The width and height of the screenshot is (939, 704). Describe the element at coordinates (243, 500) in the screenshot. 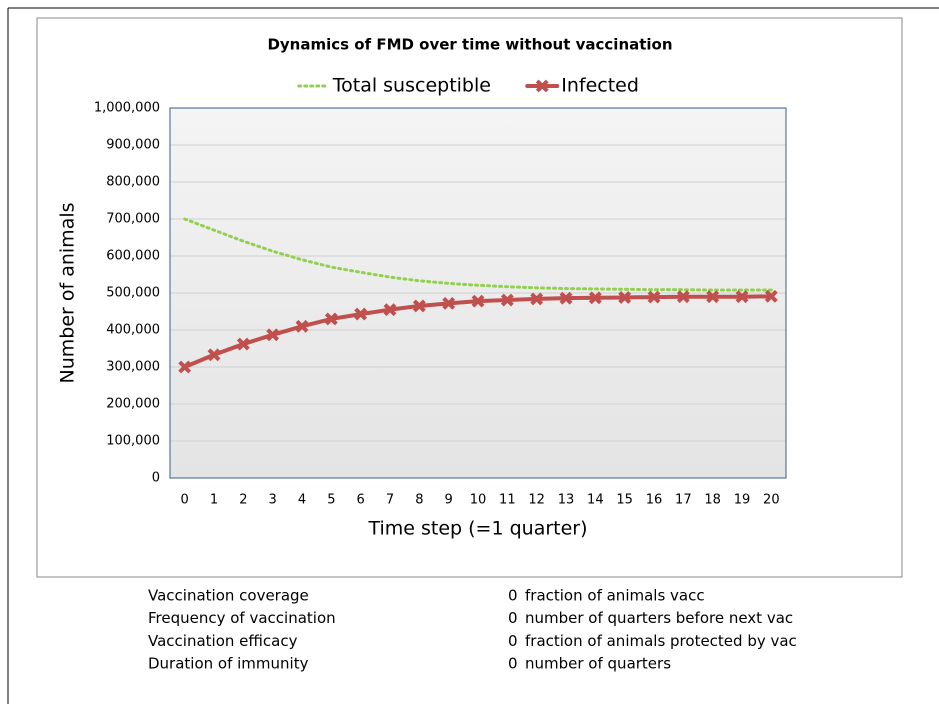

I see `x-tick-label: 2` at that location.